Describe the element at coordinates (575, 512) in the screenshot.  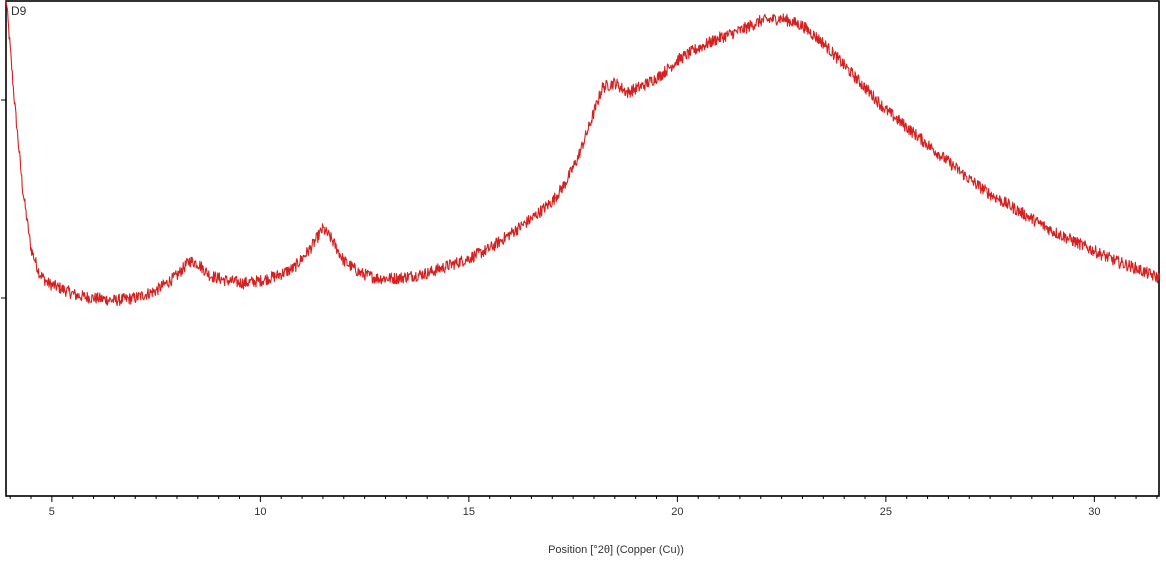
I see `x-axis-tick-labels: 5 10 15 20 25 30` at that location.